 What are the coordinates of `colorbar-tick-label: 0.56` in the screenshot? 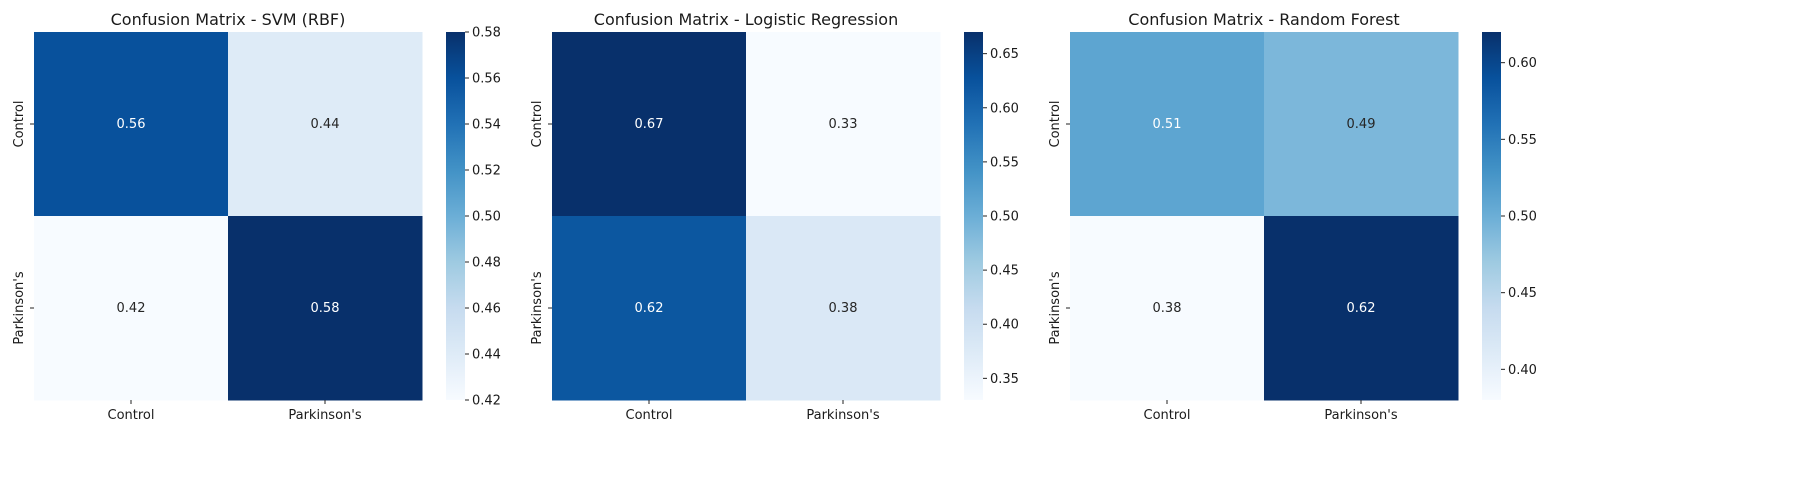 It's located at (486, 79).